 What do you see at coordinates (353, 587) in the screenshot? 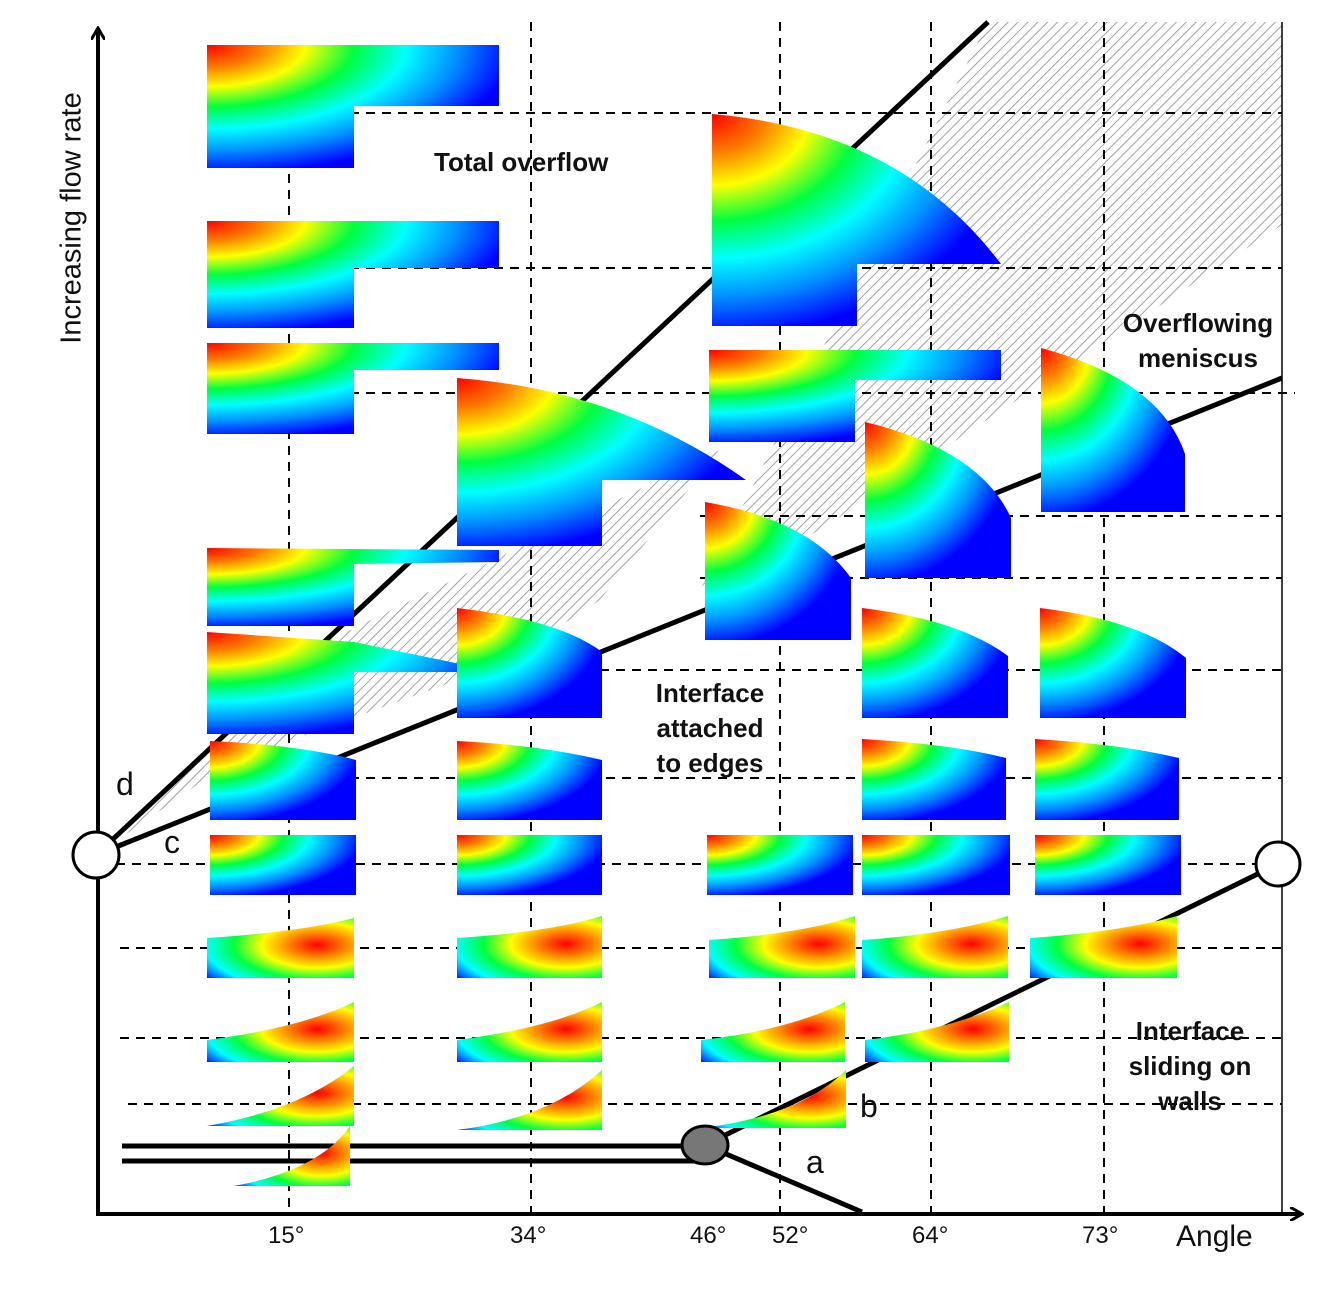
I see `shape-15-thin-overflow` at bounding box center [353, 587].